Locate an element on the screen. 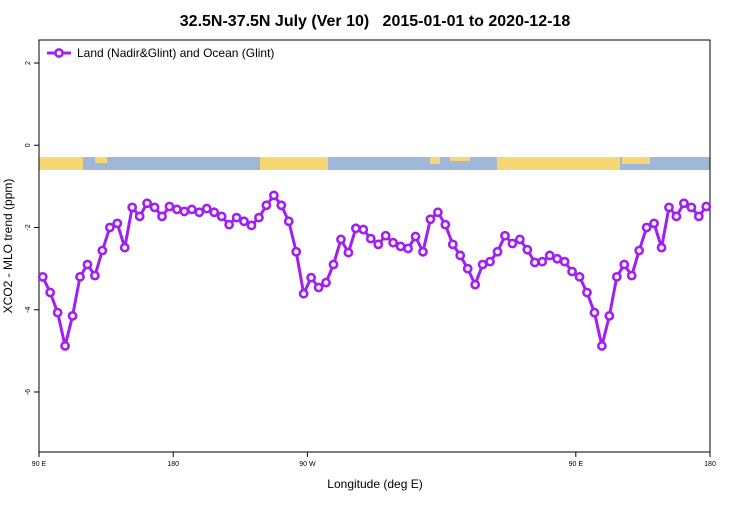 This screenshot has width=750, height=505. y-axis-label: XCO2 - MLO trend (ppm) is located at coordinates (8, 246).